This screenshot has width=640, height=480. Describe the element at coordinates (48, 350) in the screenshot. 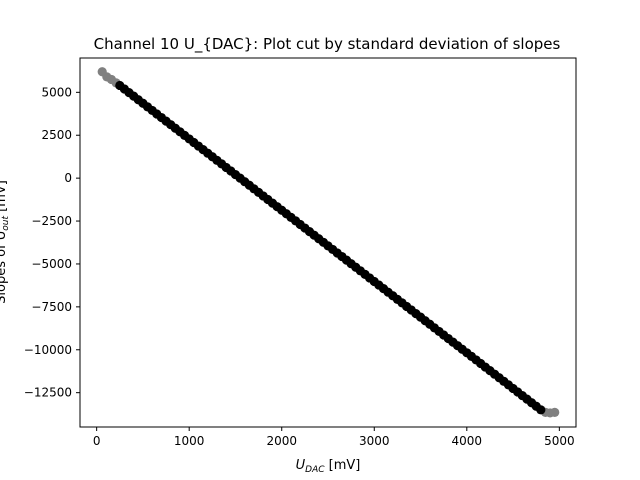

I see `y-tick-label: −10000` at that location.